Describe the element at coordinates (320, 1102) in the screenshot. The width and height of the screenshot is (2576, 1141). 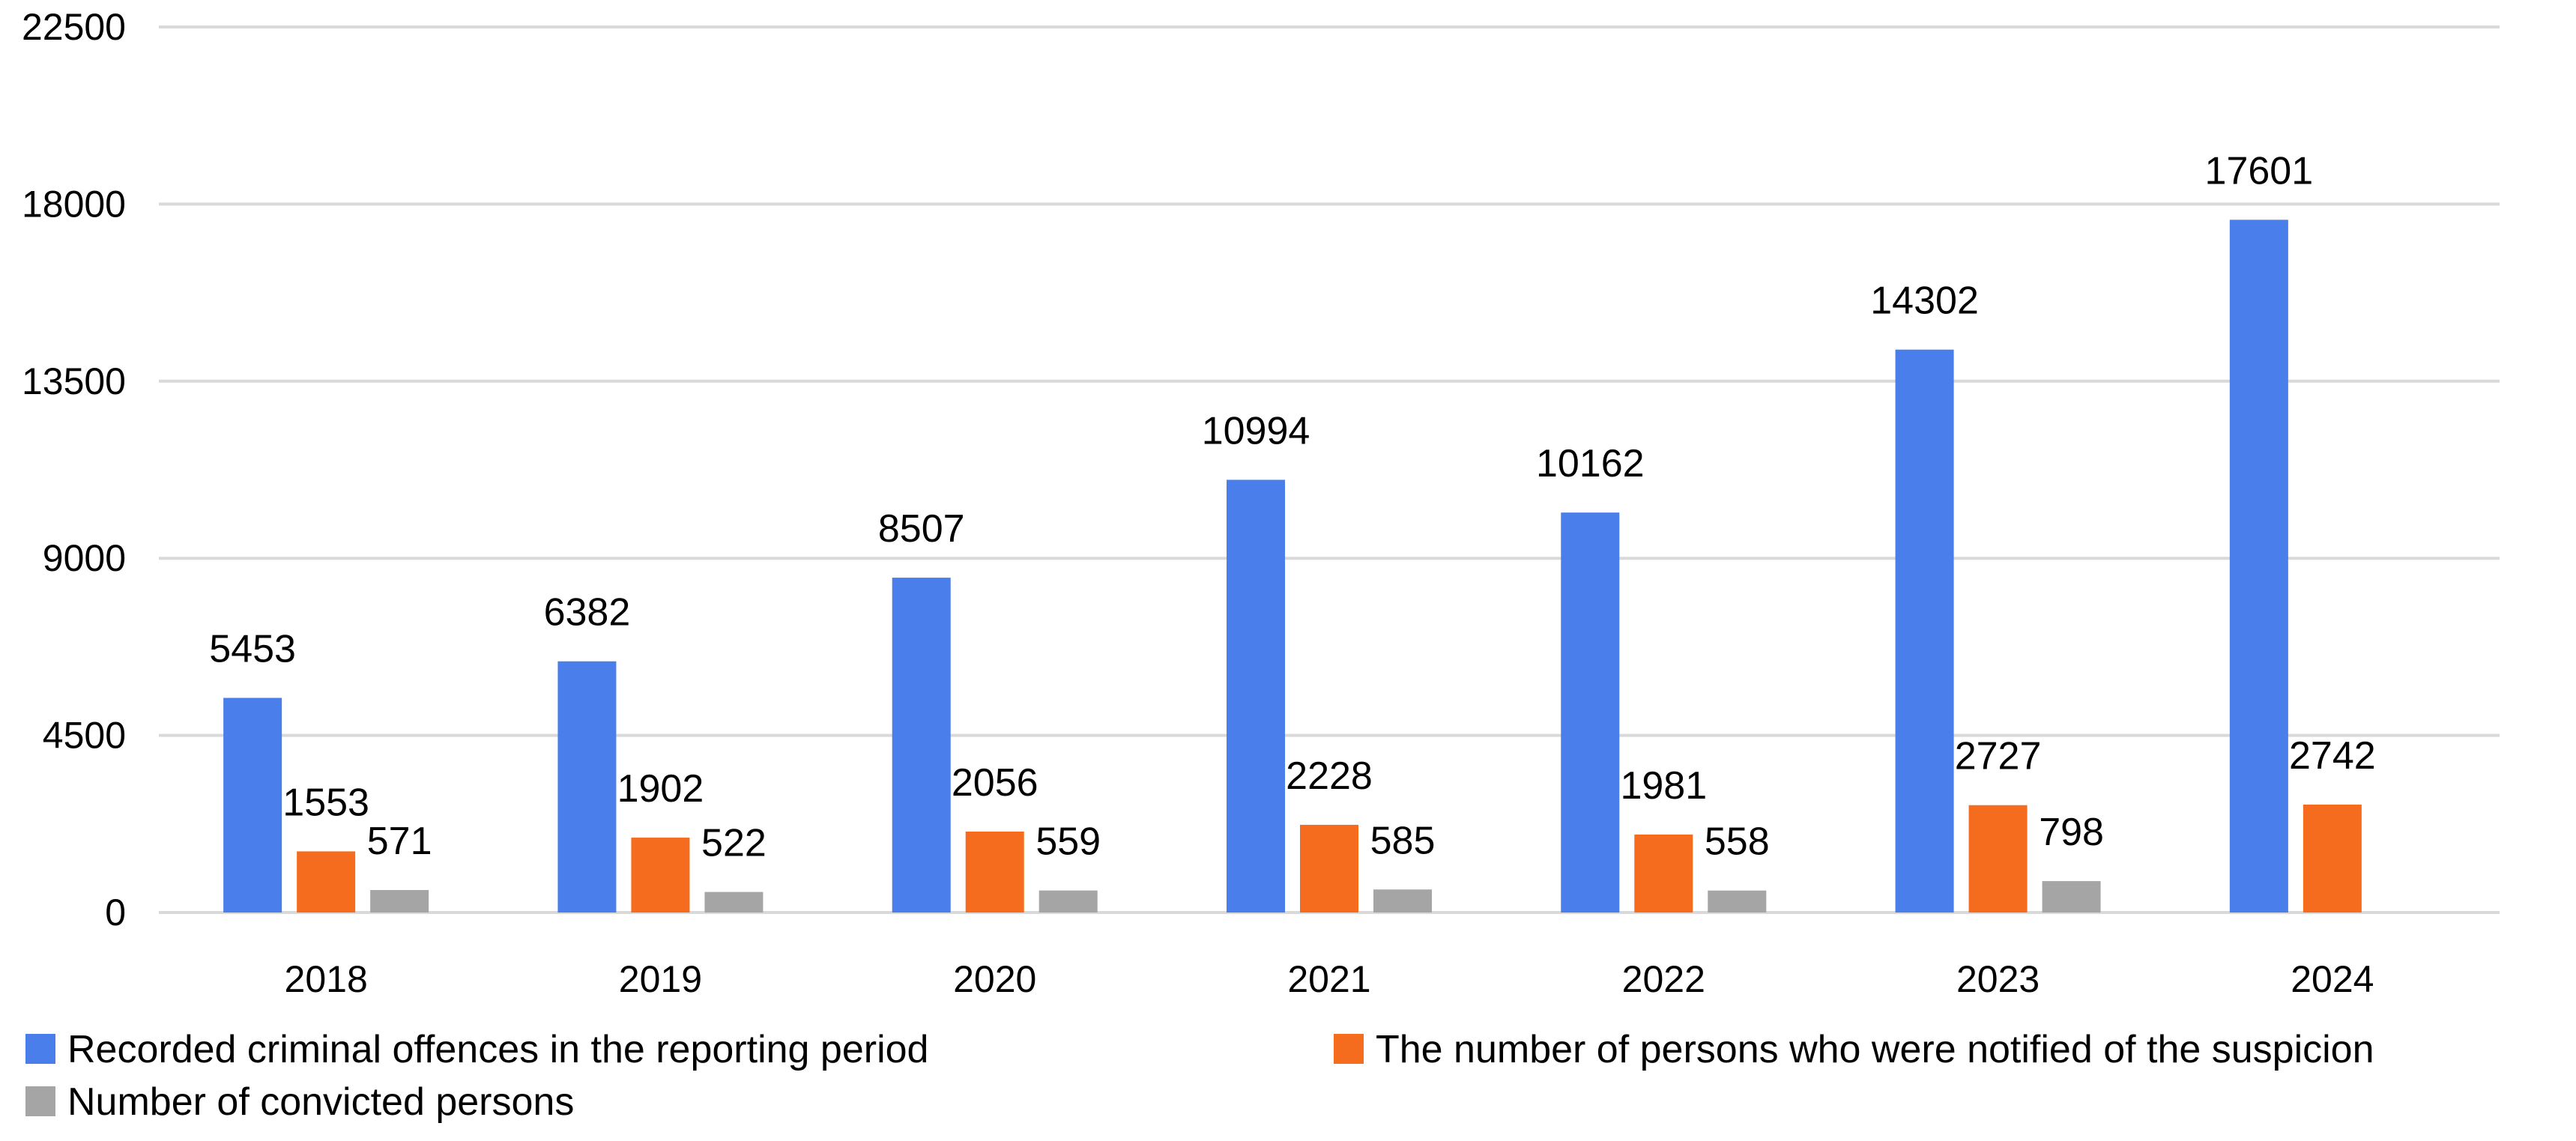
I see `legend-label: Number of convicted persons` at that location.